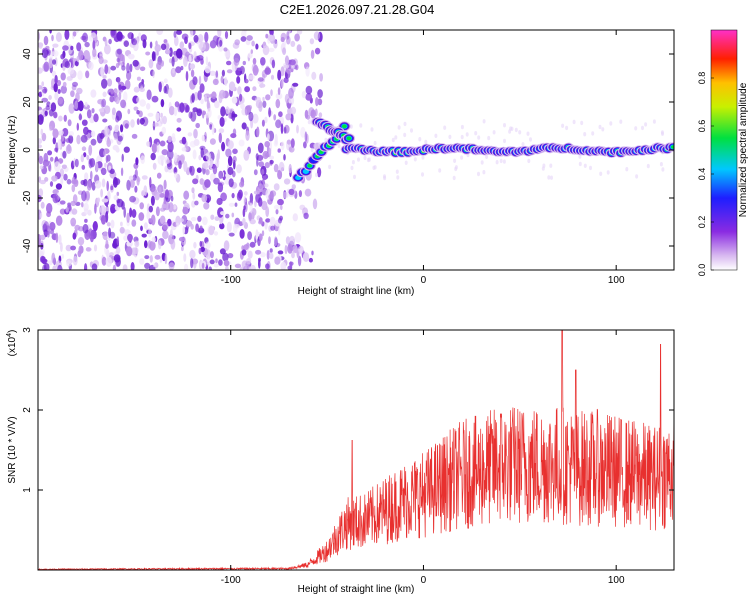 Image resolution: width=750 pixels, height=600 pixels. Describe the element at coordinates (27, 330) in the screenshot. I see `snr-ytick-label: 3` at that location.